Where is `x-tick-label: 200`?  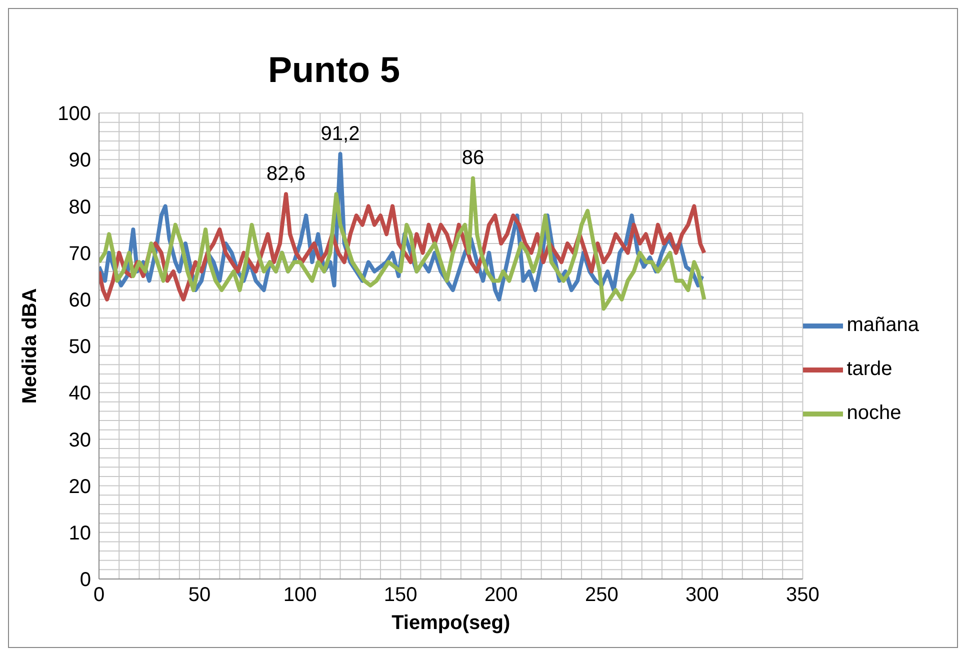
x-tick-label: 200 is located at coordinates (501, 595).